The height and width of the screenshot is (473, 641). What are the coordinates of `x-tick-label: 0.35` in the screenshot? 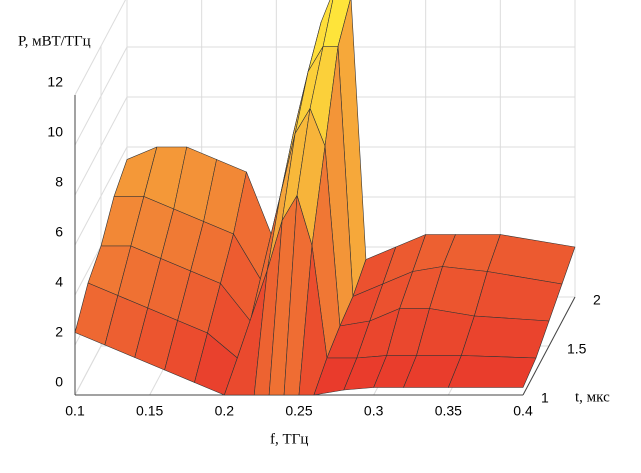 It's located at (448, 411).